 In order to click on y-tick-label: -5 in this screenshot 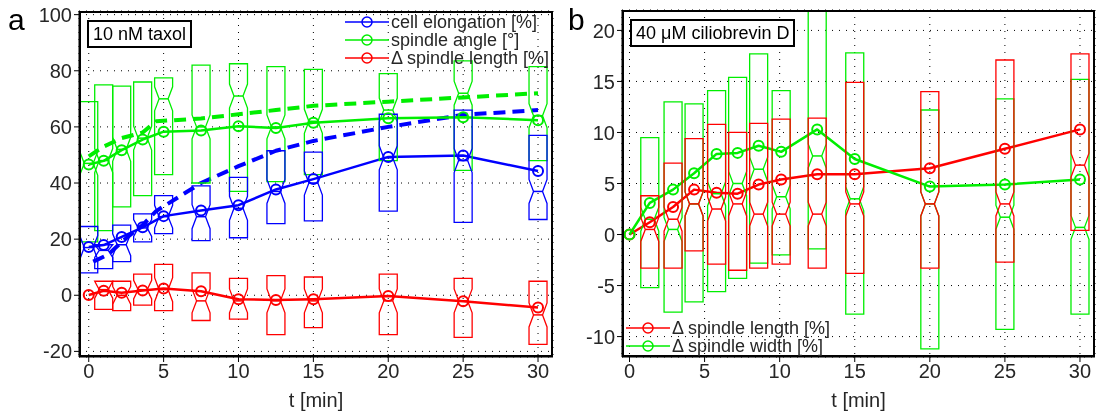, I will do `click(606, 285)`.